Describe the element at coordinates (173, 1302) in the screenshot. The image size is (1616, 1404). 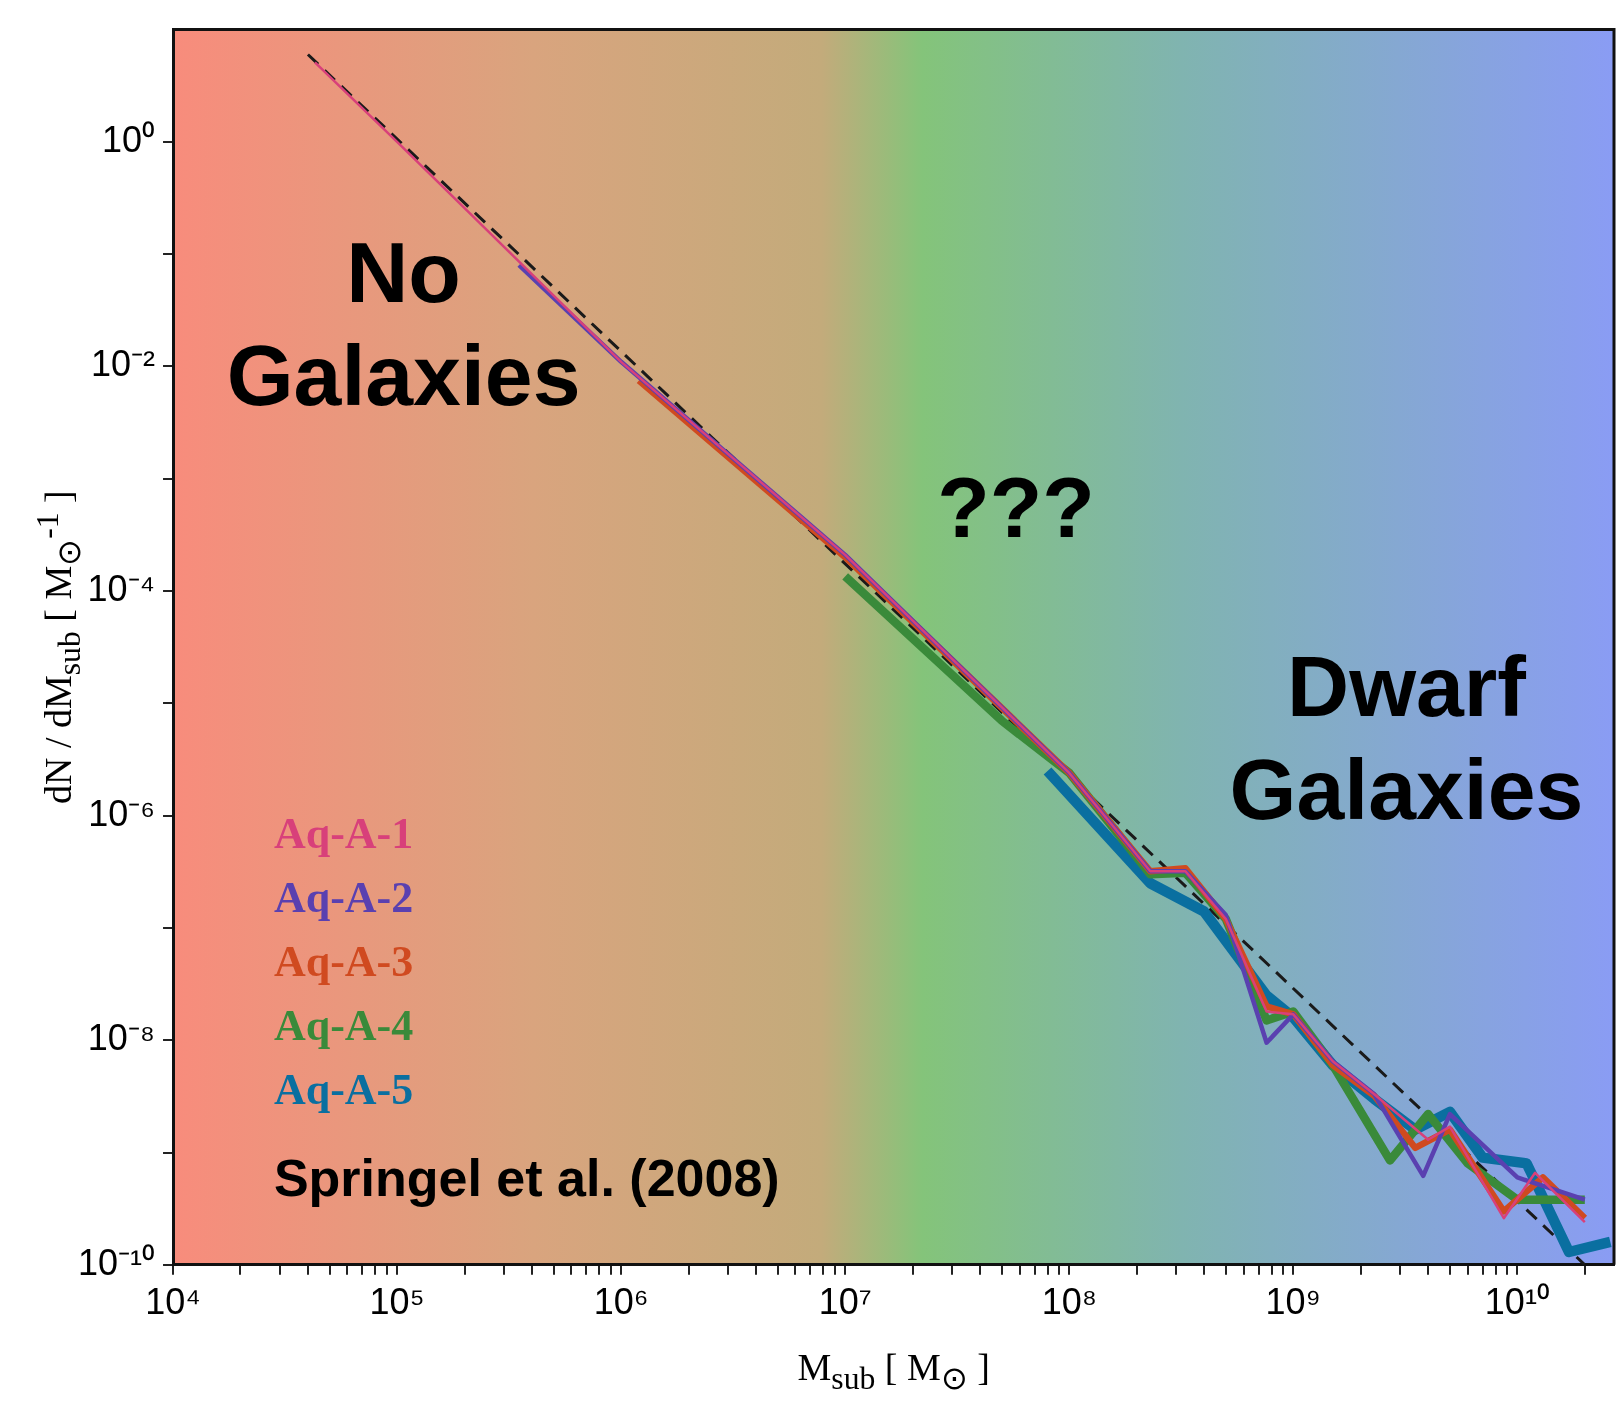
I see `x-tick-label: 10⁴` at that location.